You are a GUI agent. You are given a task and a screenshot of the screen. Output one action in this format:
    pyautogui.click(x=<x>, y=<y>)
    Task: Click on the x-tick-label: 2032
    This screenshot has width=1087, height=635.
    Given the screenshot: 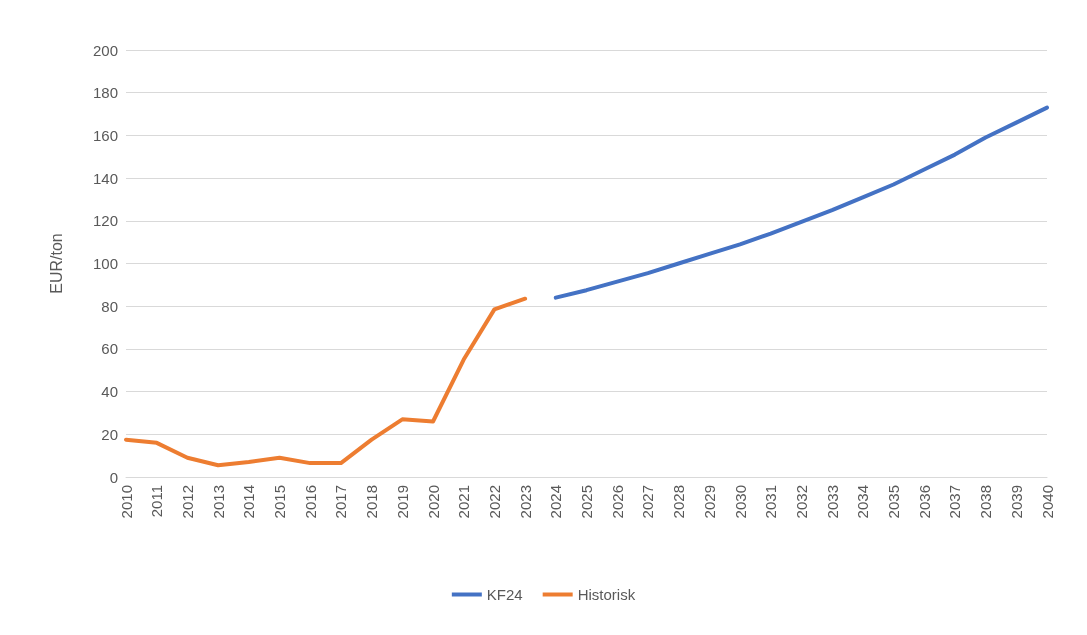 What is the action you would take?
    pyautogui.click(x=801, y=502)
    